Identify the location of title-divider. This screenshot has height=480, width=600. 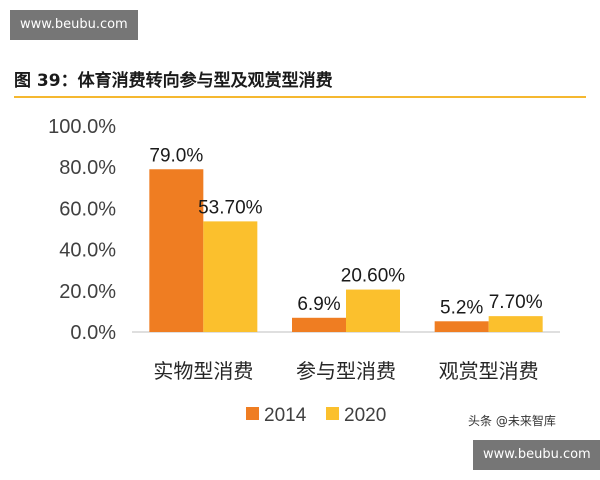
(300, 97).